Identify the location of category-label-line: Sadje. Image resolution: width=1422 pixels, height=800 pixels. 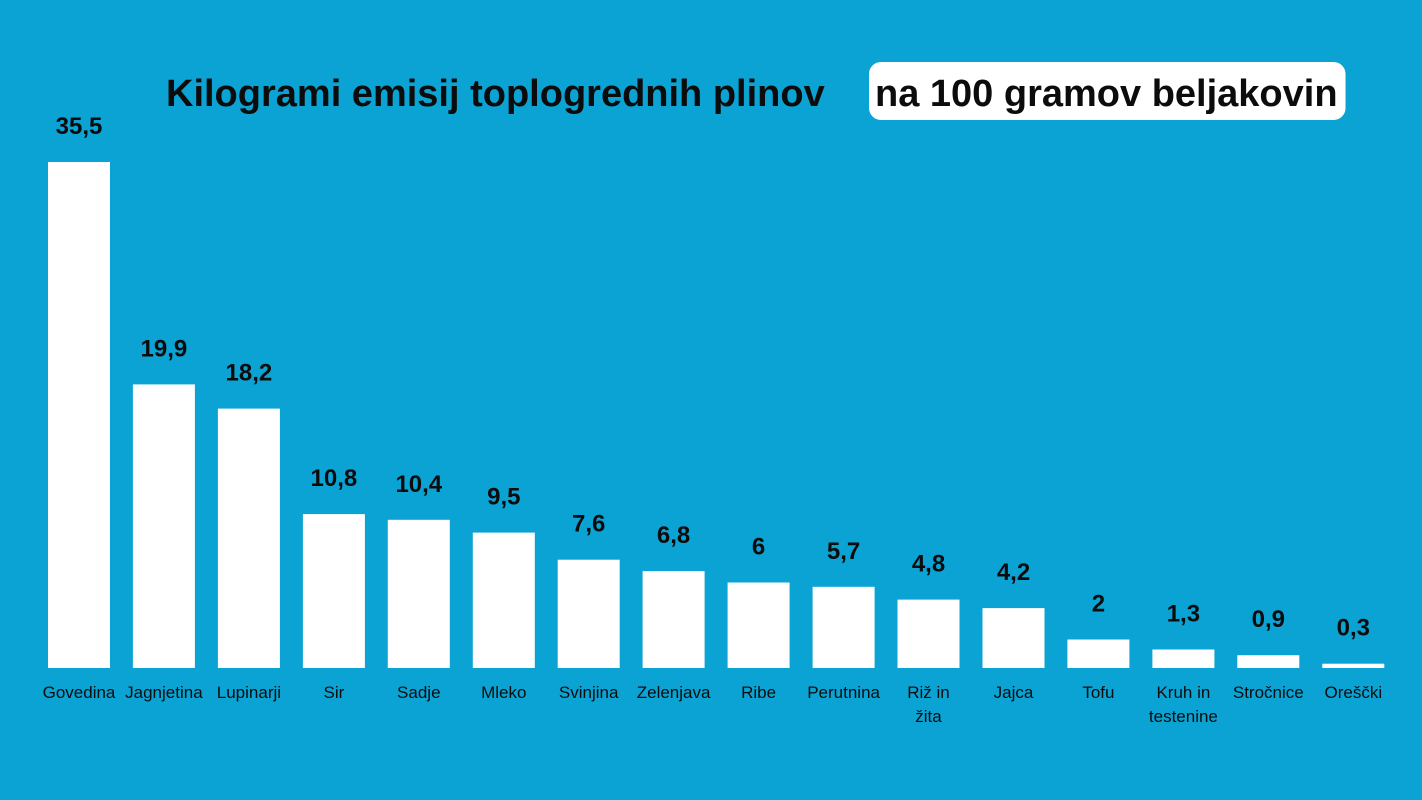
(418, 692).